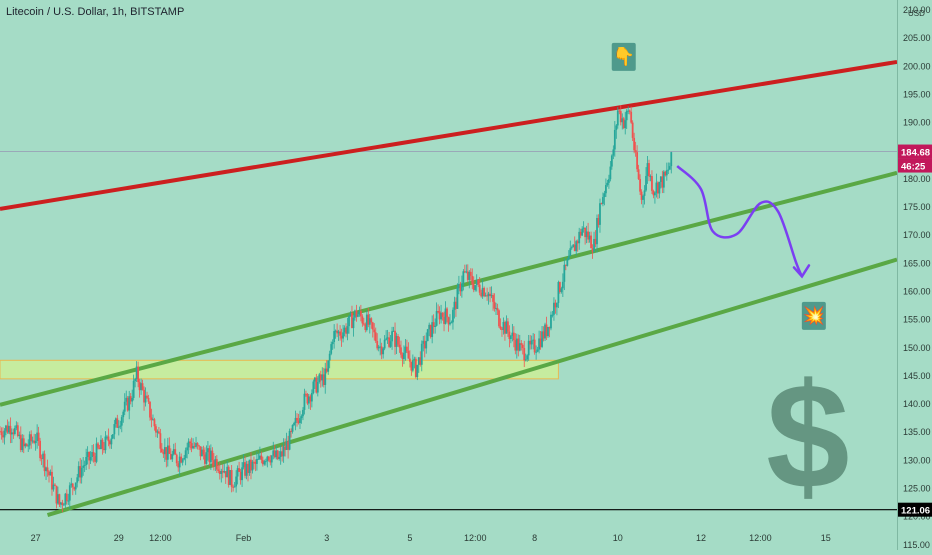  What do you see at coordinates (917, 320) in the screenshot?
I see `y-tick-label: 155.00` at bounding box center [917, 320].